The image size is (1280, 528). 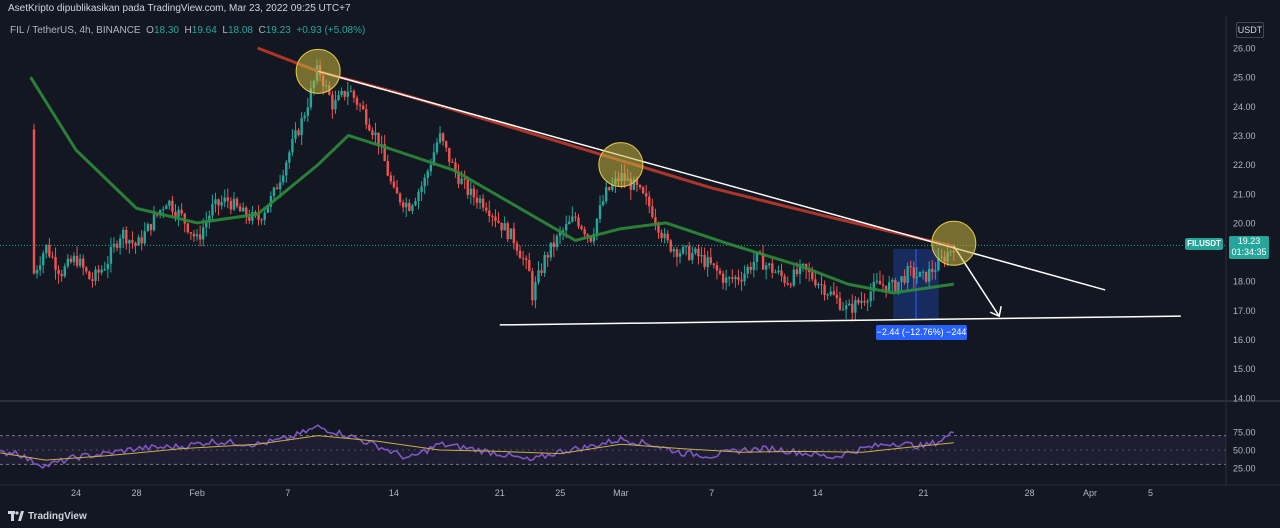 I want to click on time-tick-label: 25, so click(x=560, y=493).